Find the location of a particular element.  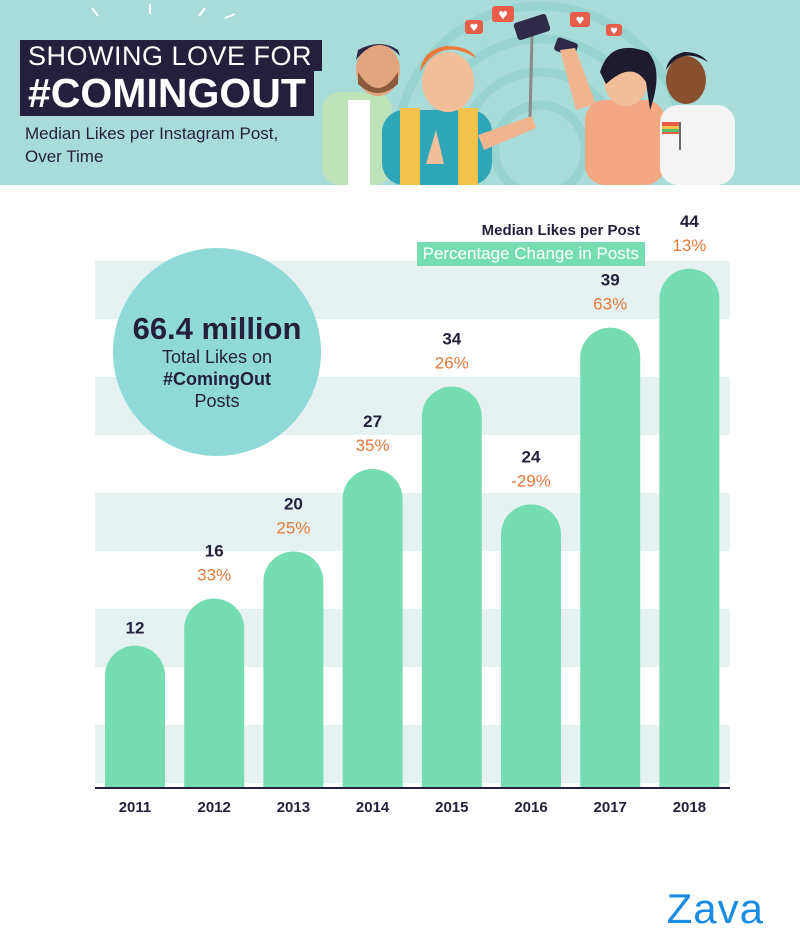

value-label-2013: 20 is located at coordinates (293, 503).